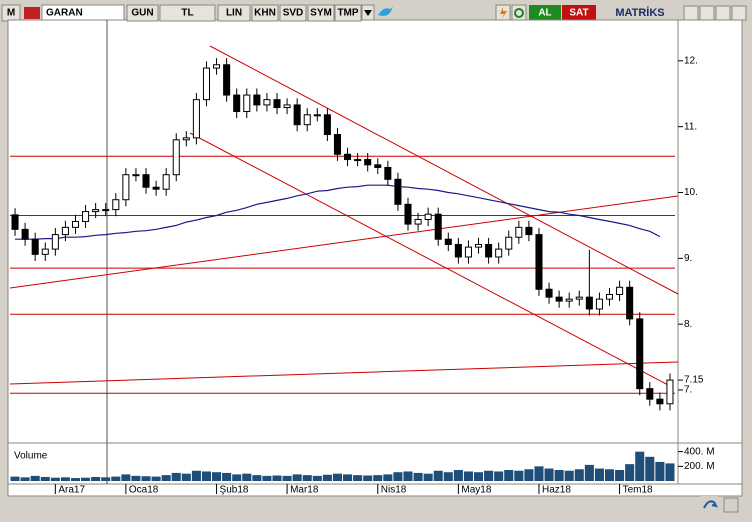 The width and height of the screenshot is (752, 522). I want to click on flag-icon, so click(32, 13).